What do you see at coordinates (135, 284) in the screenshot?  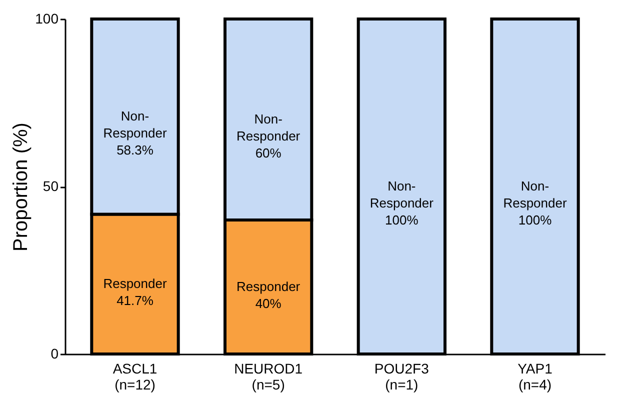 I see `text: Responder` at bounding box center [135, 284].